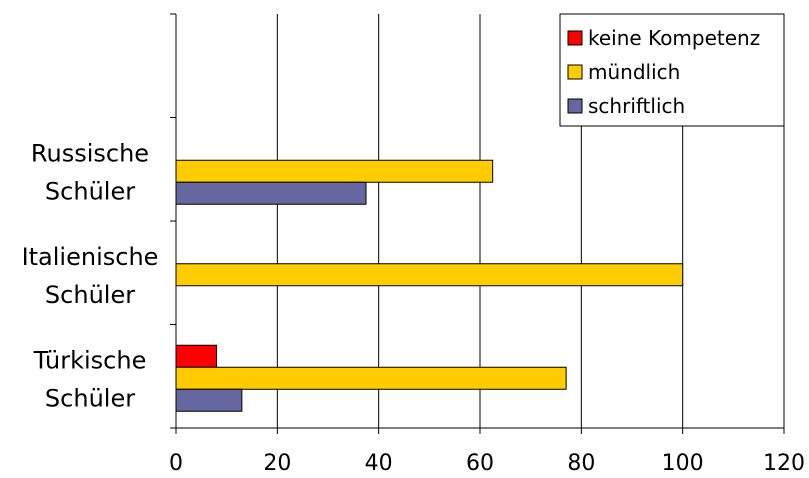 This screenshot has height=478, width=809. I want to click on legend-box, so click(672, 70).